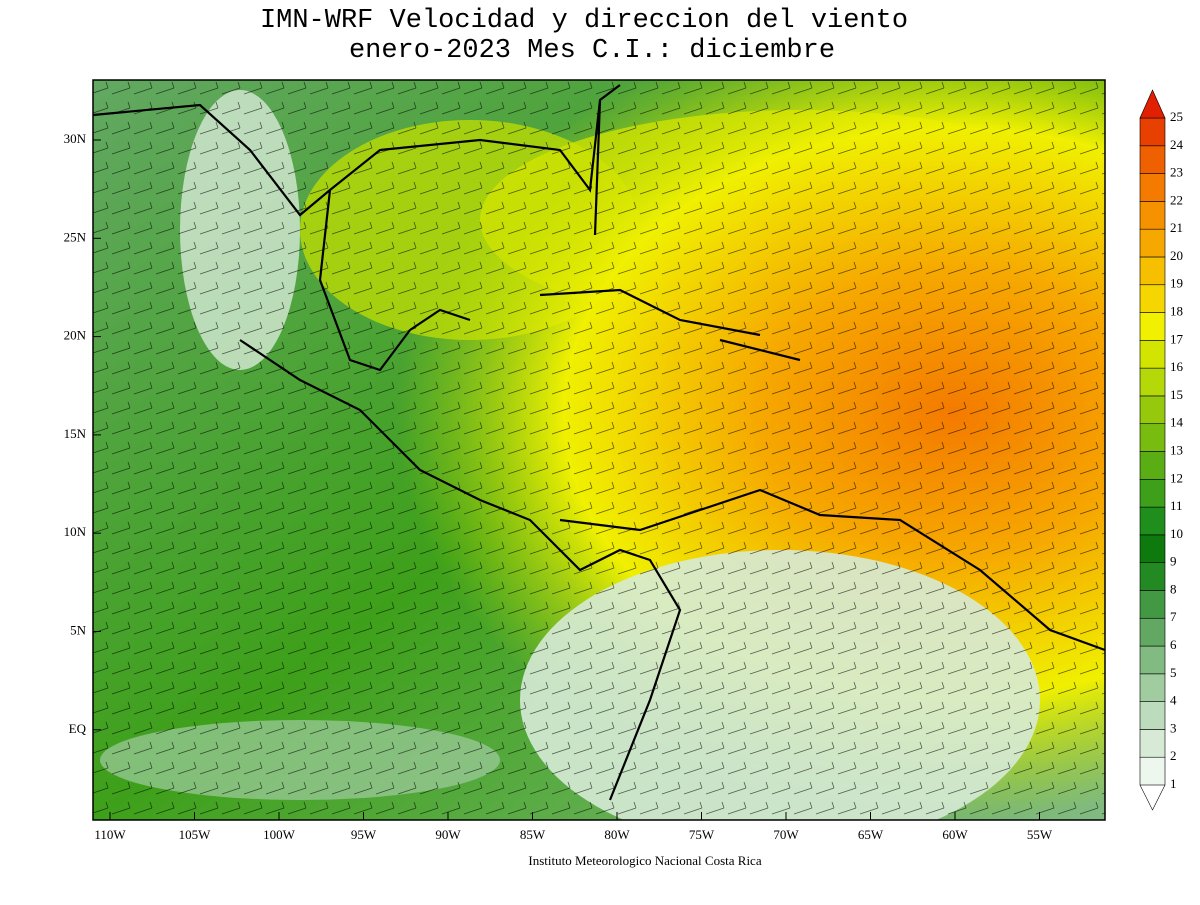 This screenshot has width=1200, height=905. What do you see at coordinates (1176, 283) in the screenshot?
I see `colorbar-label: 19` at bounding box center [1176, 283].